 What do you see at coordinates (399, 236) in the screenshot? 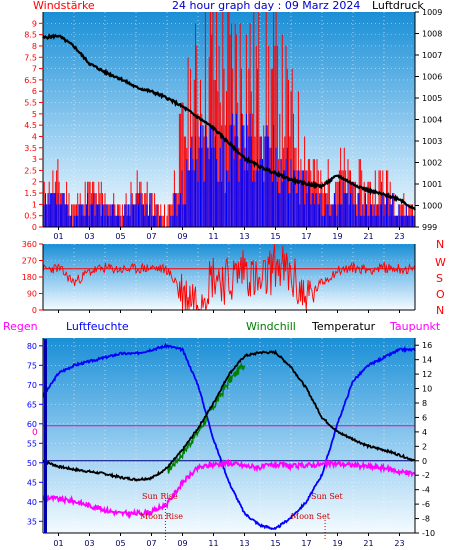
I see `x-tick-label-top: 23` at bounding box center [399, 236].